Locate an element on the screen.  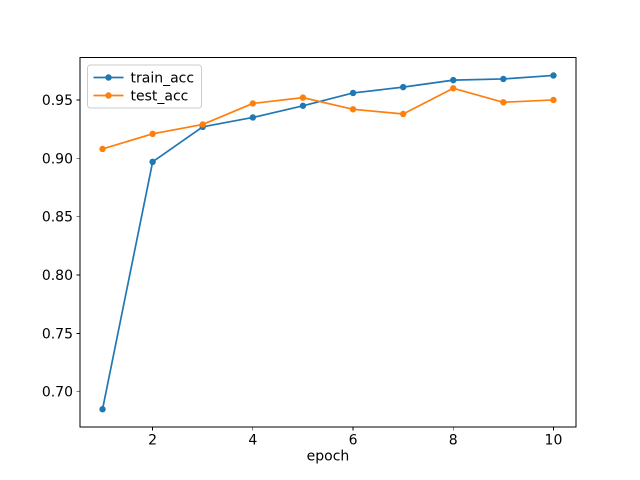
legend-entry: test_acc is located at coordinates (141, 97).